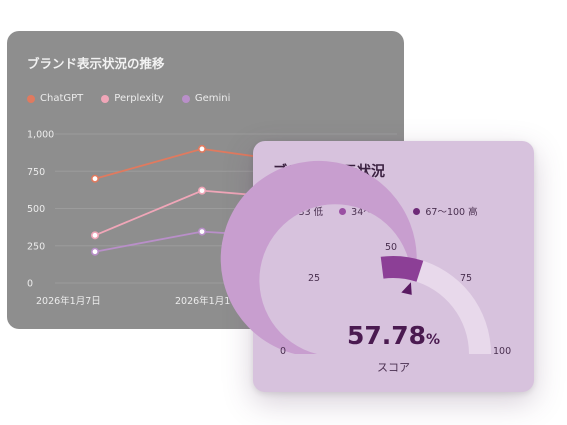  I want to click on legend-label-gemini: Gemini, so click(212, 98).